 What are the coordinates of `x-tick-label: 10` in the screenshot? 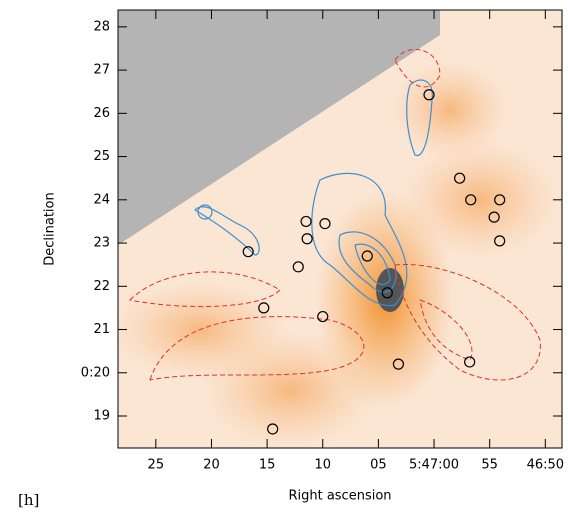 It's located at (322, 465).